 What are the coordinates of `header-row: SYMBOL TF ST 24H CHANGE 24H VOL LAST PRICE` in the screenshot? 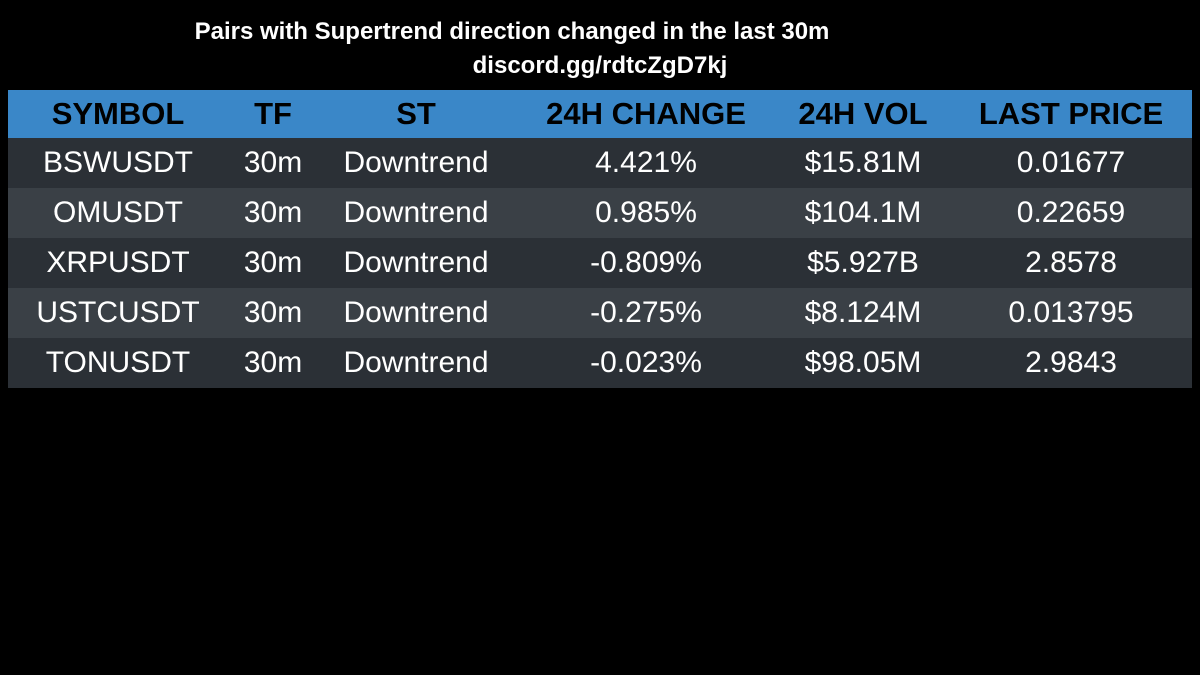 It's located at (600, 114).